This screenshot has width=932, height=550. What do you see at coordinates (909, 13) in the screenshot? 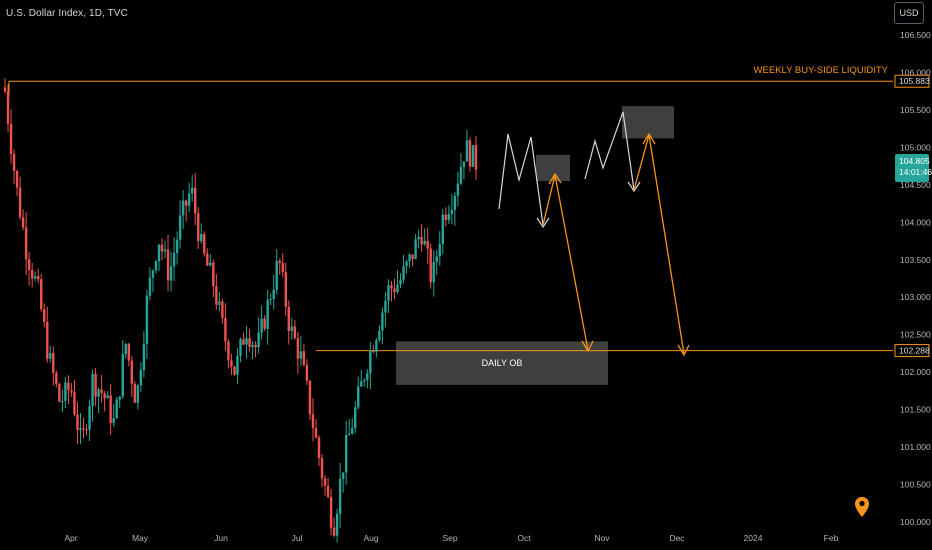
I see `currency-button: USD` at bounding box center [909, 13].